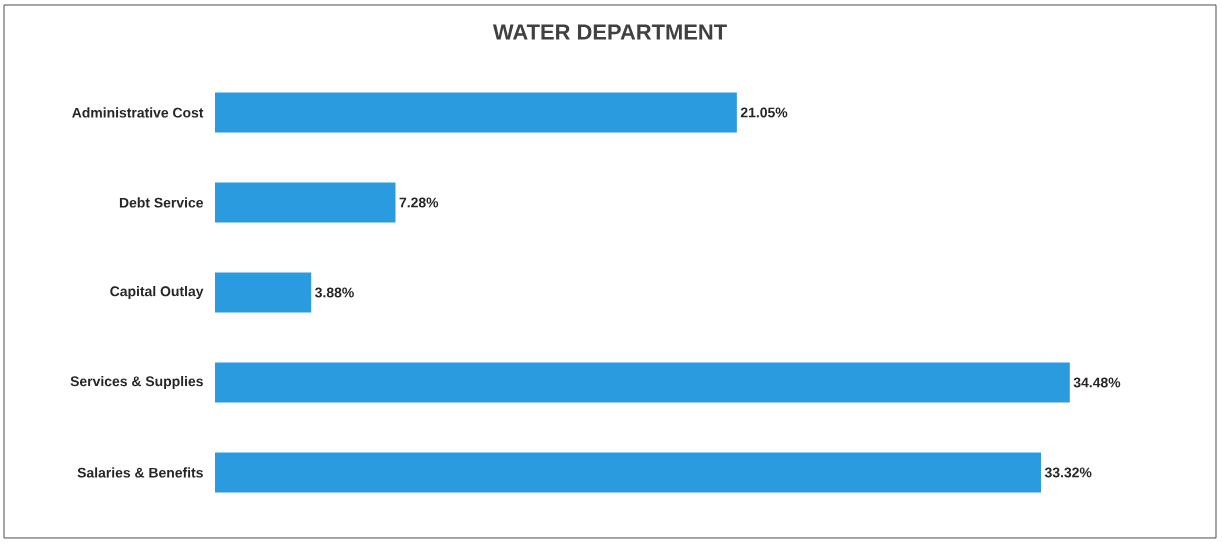  What do you see at coordinates (157, 292) in the screenshot?
I see `y-tick-label: Capital Outlay` at bounding box center [157, 292].